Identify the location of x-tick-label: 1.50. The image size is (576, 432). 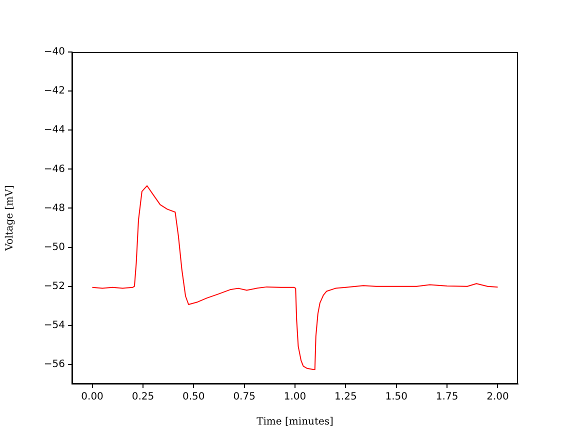
(396, 397).